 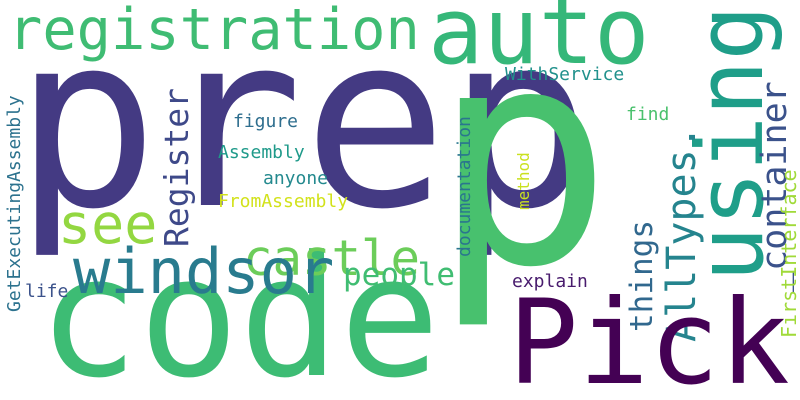 What do you see at coordinates (550, 281) in the screenshot?
I see `word: explain` at bounding box center [550, 281].